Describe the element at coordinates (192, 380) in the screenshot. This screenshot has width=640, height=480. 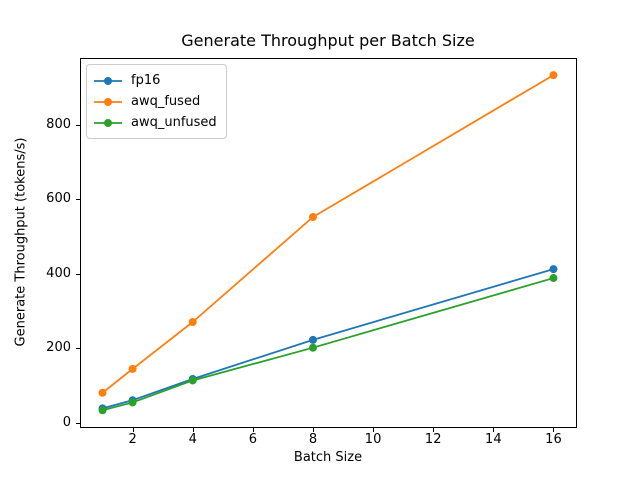
I see `data-point-awq_unfused-x4` at that location.